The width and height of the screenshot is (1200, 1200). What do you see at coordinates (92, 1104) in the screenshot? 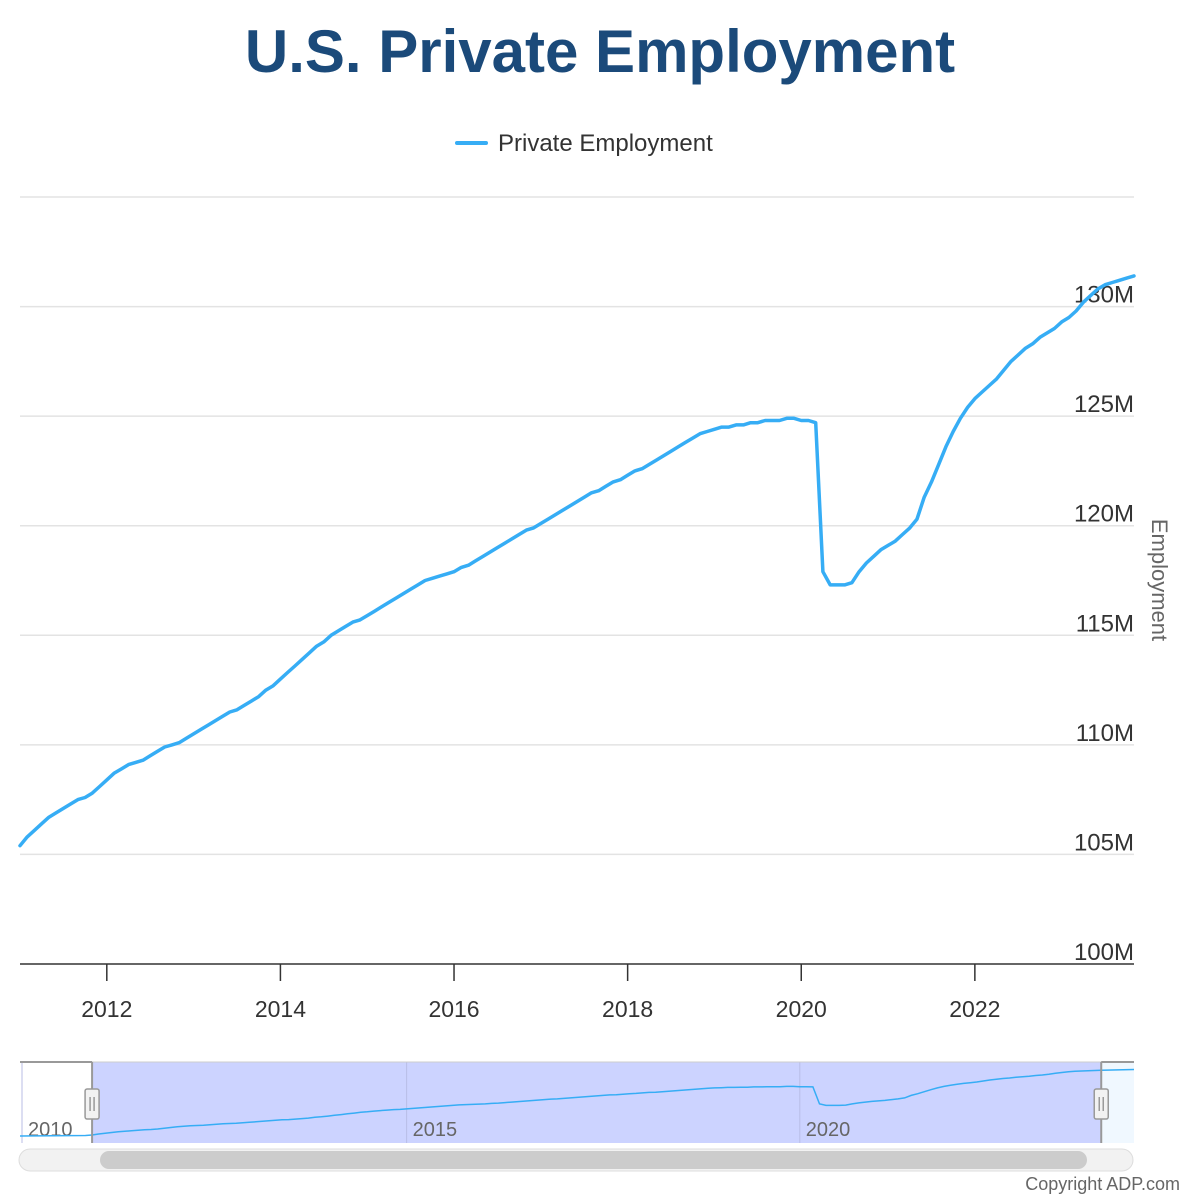
I see `navigator-handle-left` at bounding box center [92, 1104].